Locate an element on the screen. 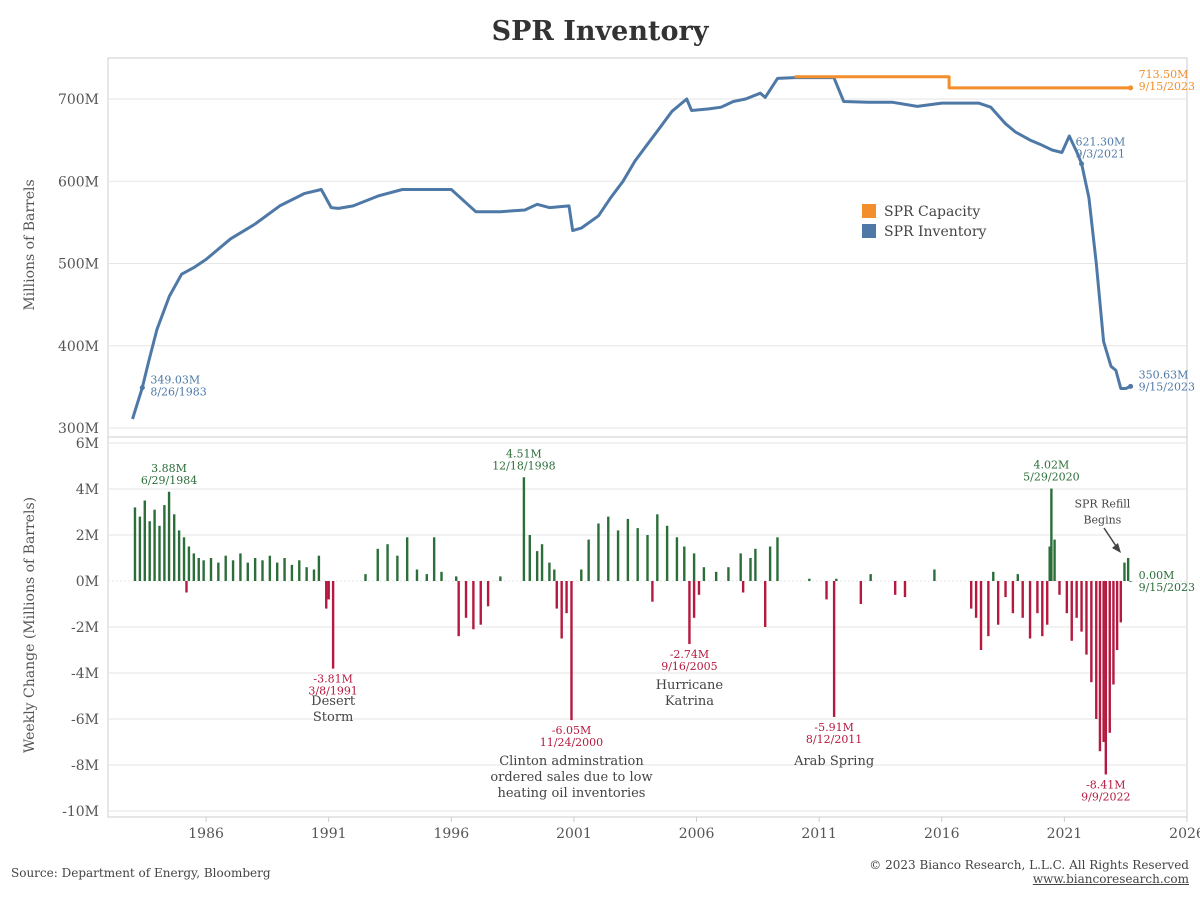 The image size is (1200, 900). top-y-tick-label: 500M is located at coordinates (78, 265).